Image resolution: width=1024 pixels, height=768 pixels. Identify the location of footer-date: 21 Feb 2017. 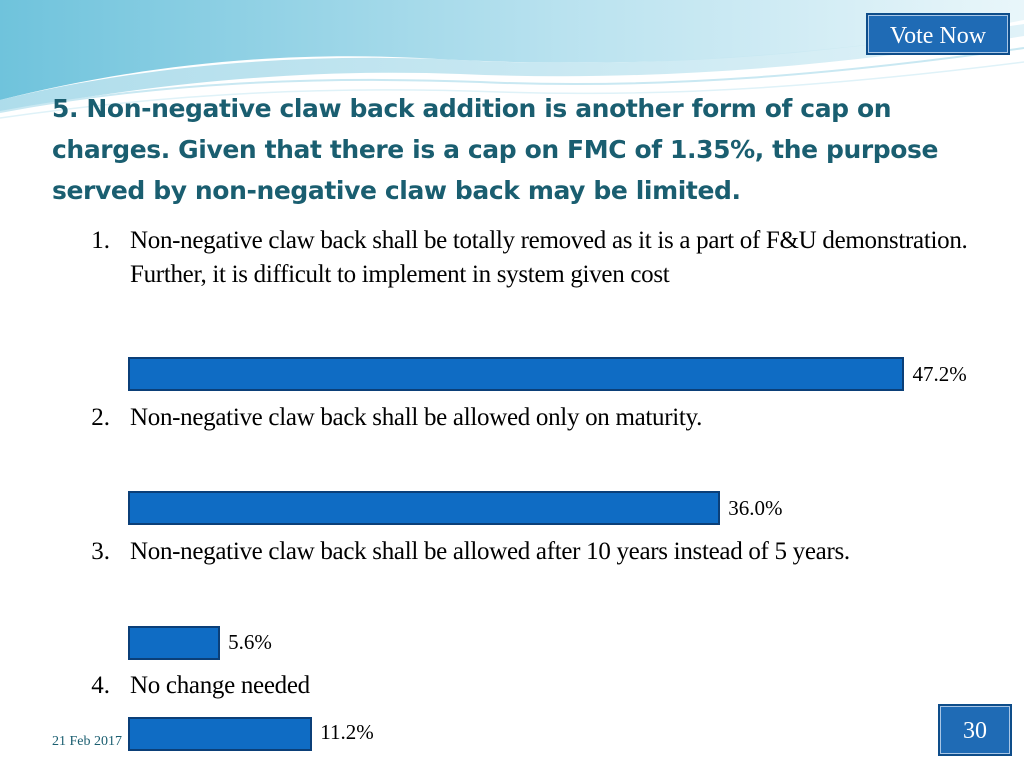
(87, 741).